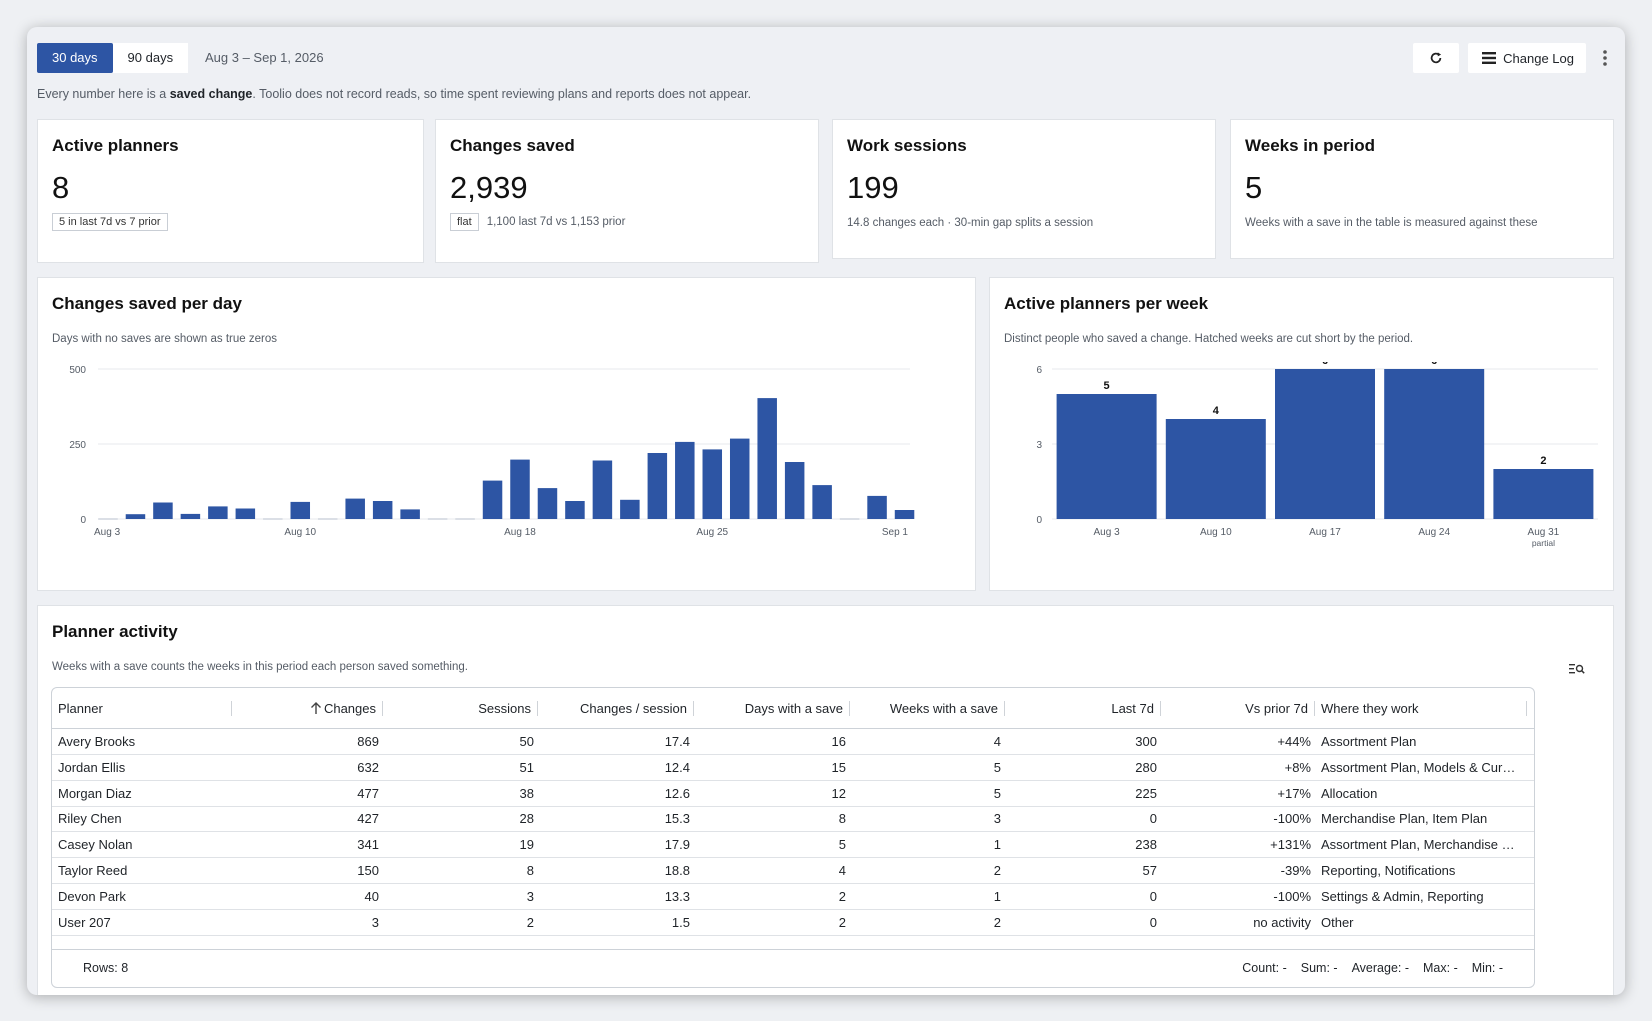  What do you see at coordinates (150, 58) in the screenshot?
I see `range-90-days-button: 90 days` at bounding box center [150, 58].